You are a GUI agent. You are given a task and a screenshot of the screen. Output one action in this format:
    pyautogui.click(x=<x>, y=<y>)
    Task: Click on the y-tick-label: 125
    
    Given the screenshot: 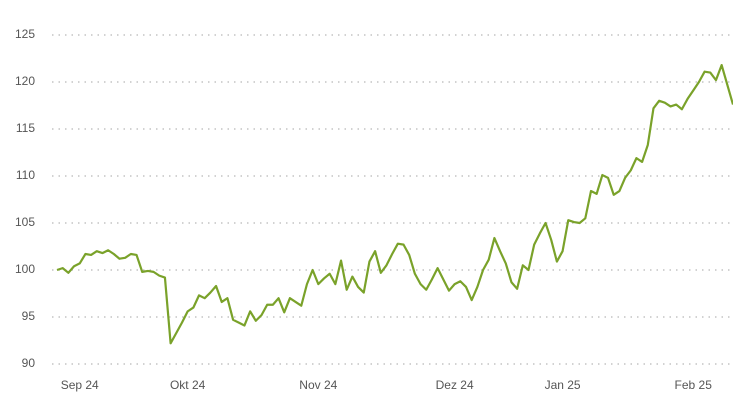 What is the action you would take?
    pyautogui.click(x=25, y=34)
    